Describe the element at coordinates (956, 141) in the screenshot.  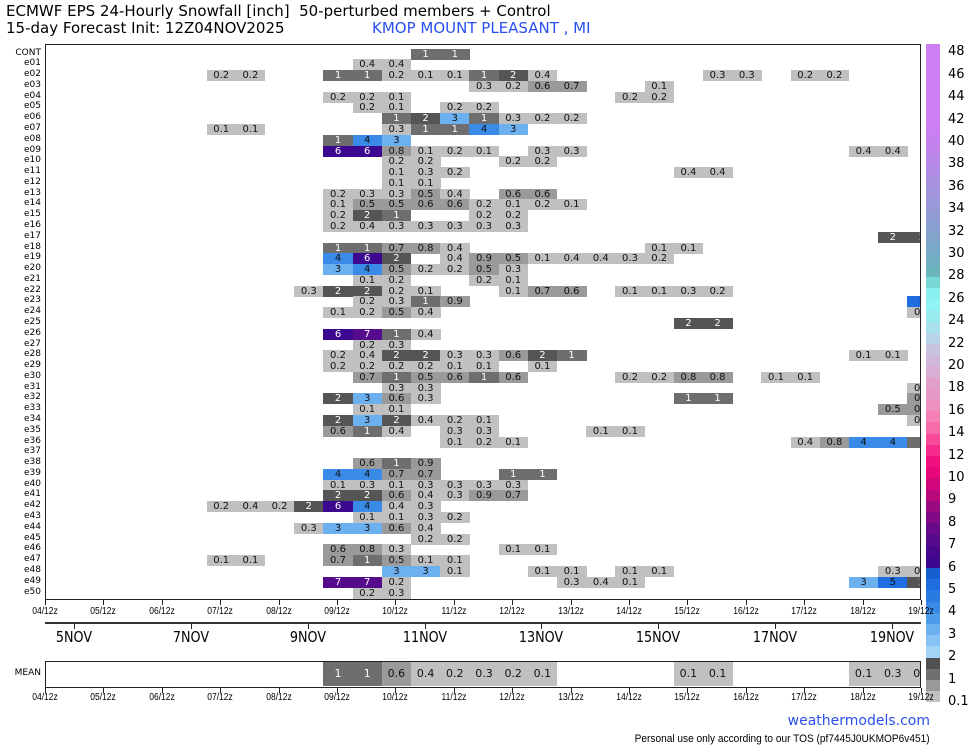
I see `colorbar-label: 40` at that location.